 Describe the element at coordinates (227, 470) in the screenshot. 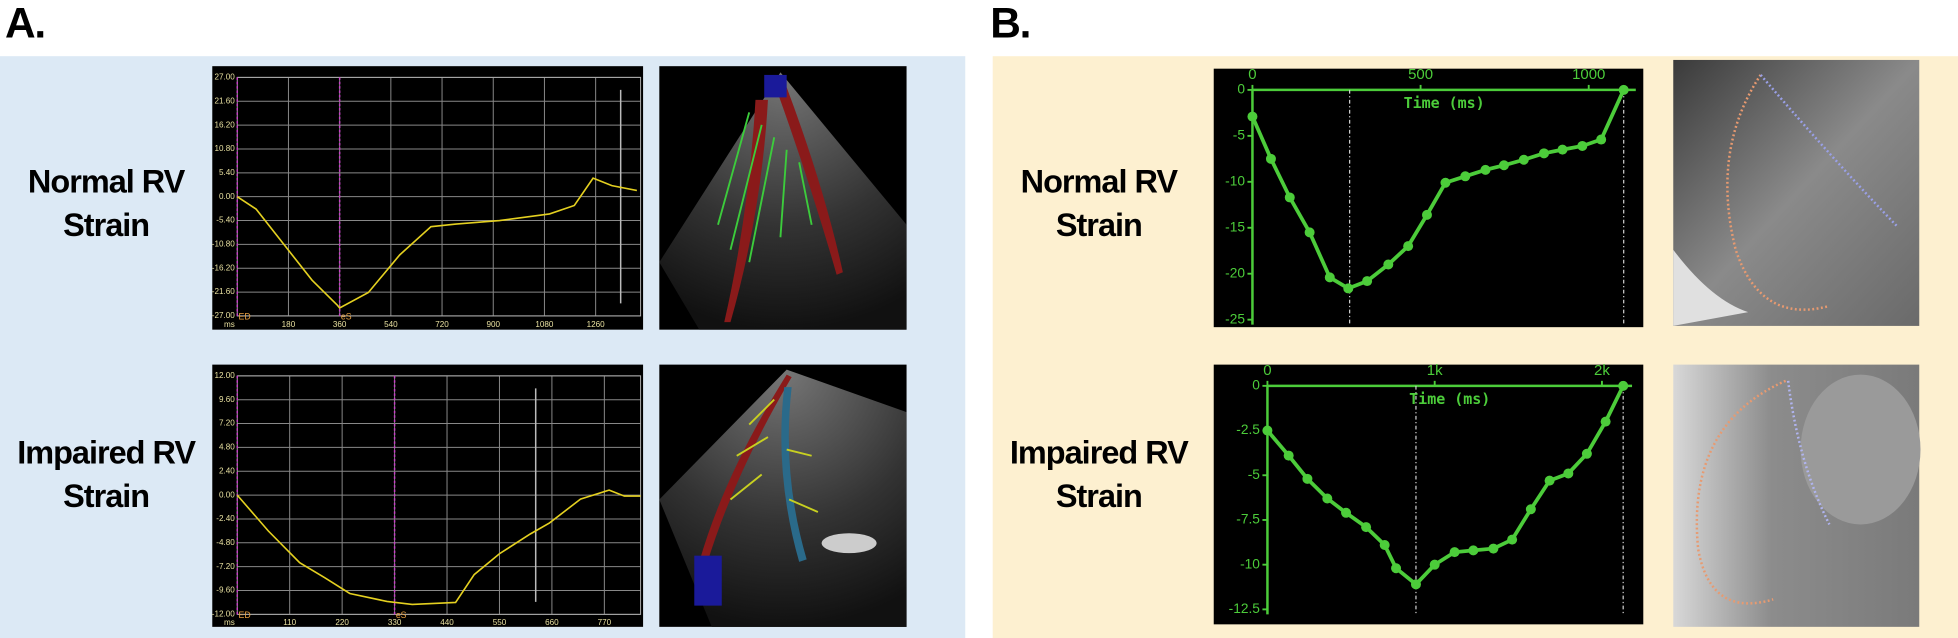

I see `y-tick-label: 2.40` at that location.